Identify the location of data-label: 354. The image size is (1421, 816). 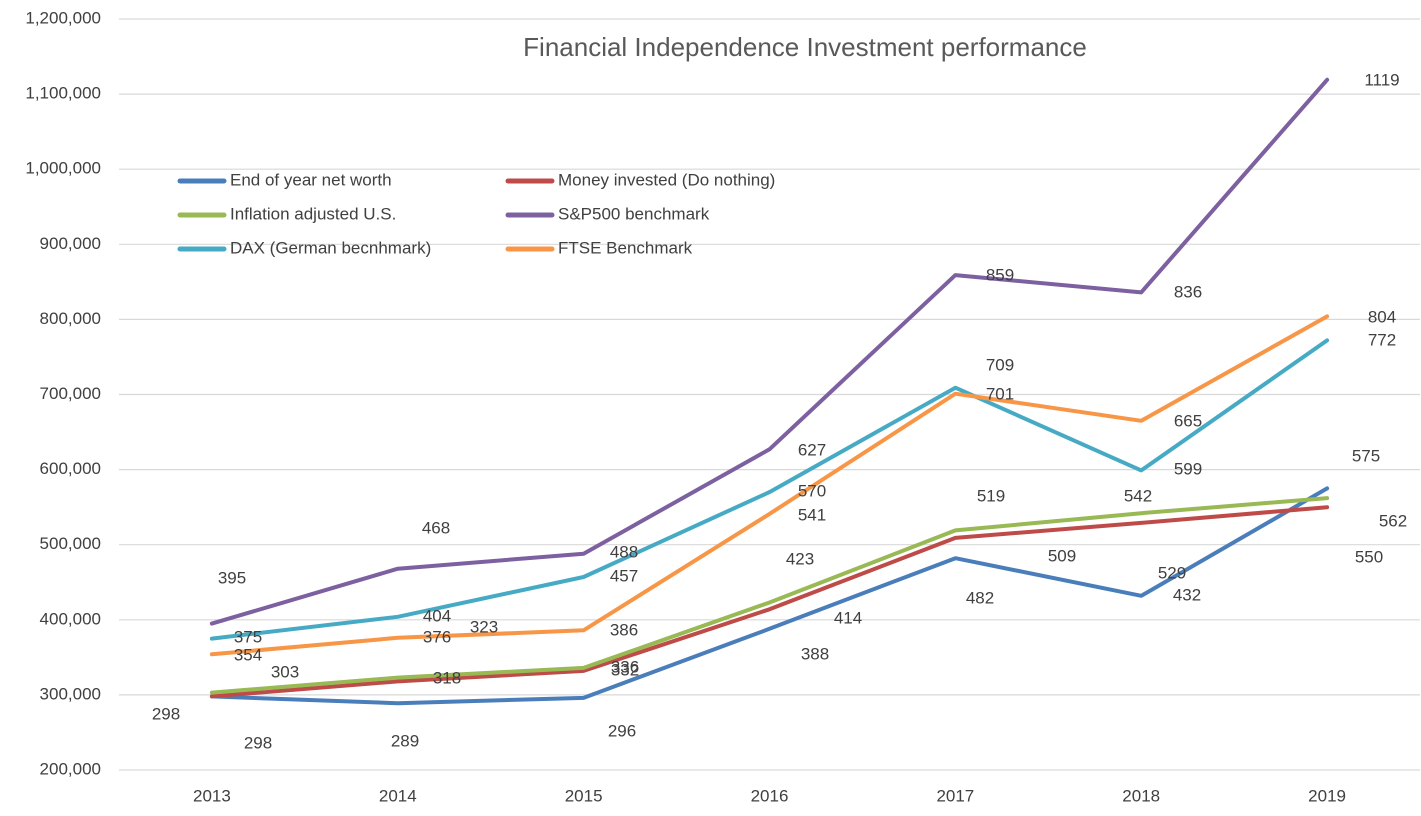
(248, 654).